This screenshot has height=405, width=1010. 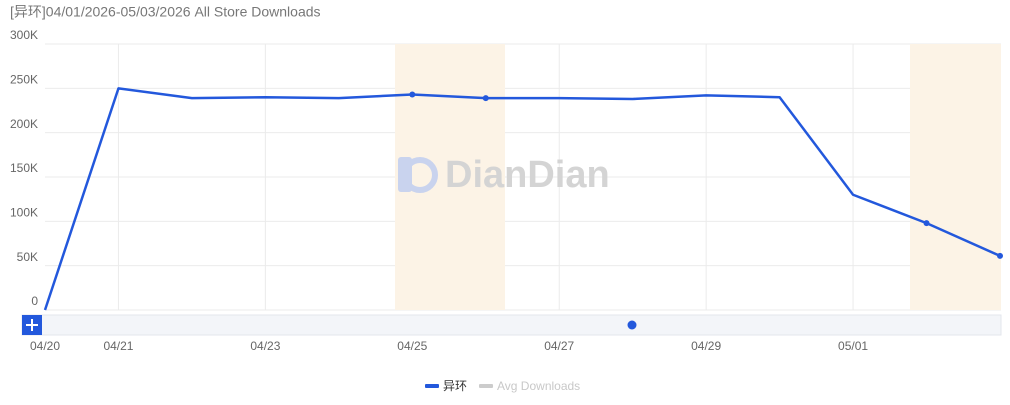 What do you see at coordinates (511, 325) in the screenshot?
I see `scrollbar` at bounding box center [511, 325].